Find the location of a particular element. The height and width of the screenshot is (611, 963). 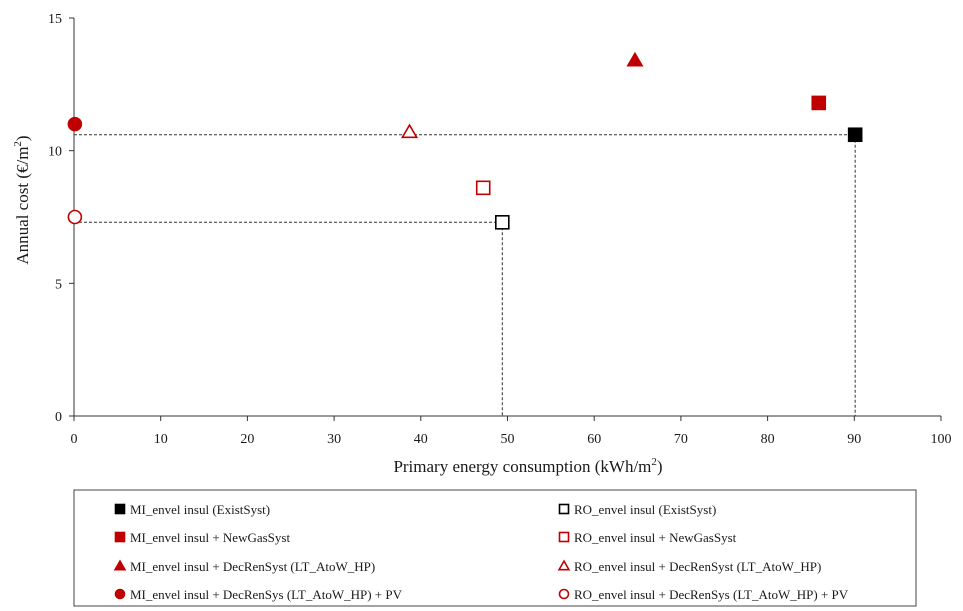

x-axis-label: Primary energy consumption (kWh/m2) is located at coordinates (527, 466).